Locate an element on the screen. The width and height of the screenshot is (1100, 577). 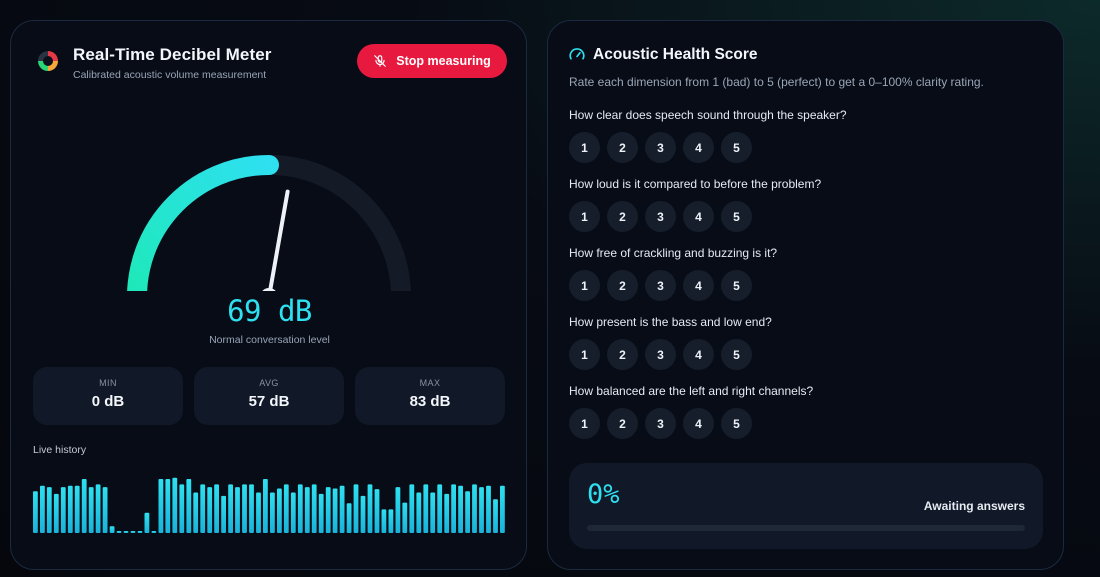
decibel-reading: 69 dB is located at coordinates (269, 311).